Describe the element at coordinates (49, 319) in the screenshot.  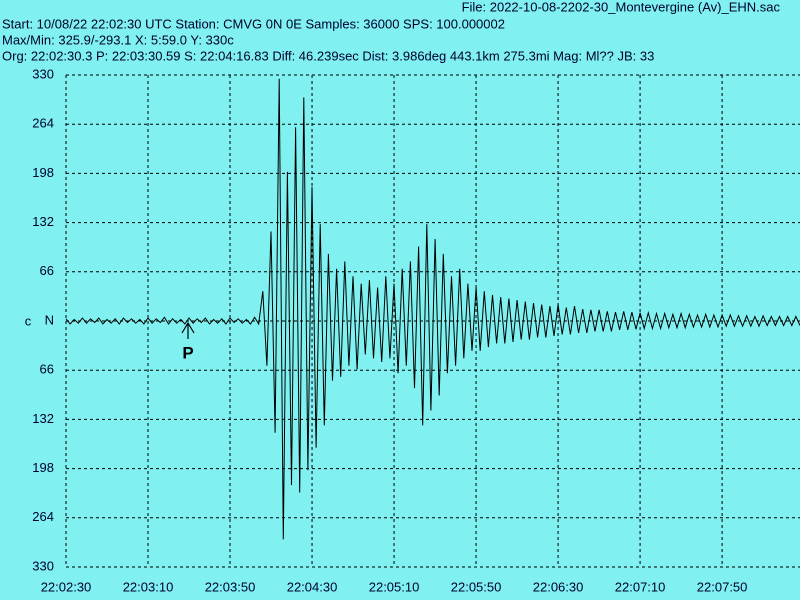
I see `y-tick-label: N` at that location.